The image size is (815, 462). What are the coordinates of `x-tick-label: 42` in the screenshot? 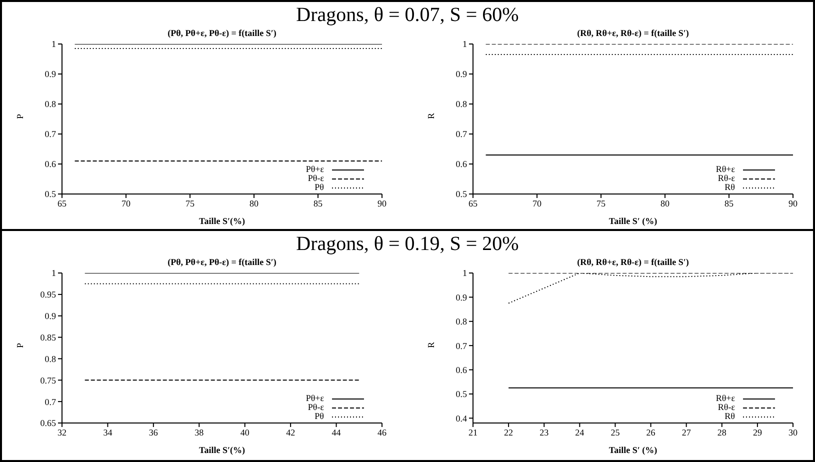 It's located at (291, 432).